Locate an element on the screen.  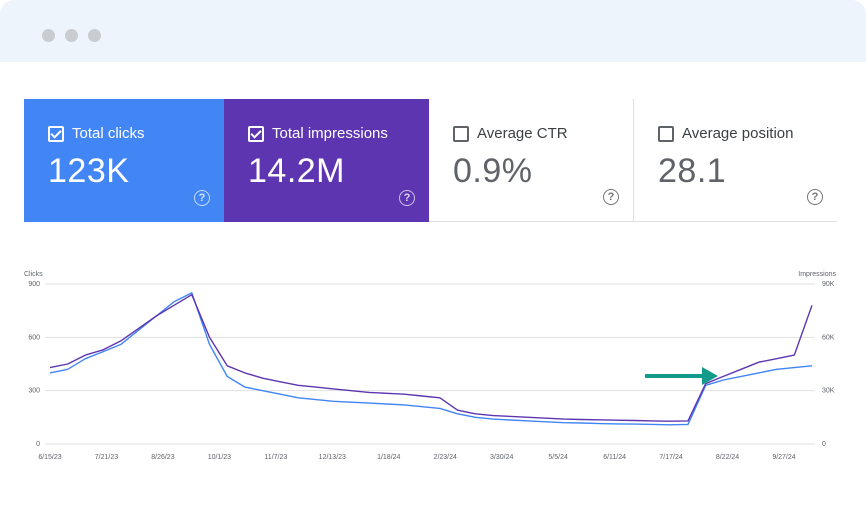
left-tick-label: 900 is located at coordinates (34, 284).